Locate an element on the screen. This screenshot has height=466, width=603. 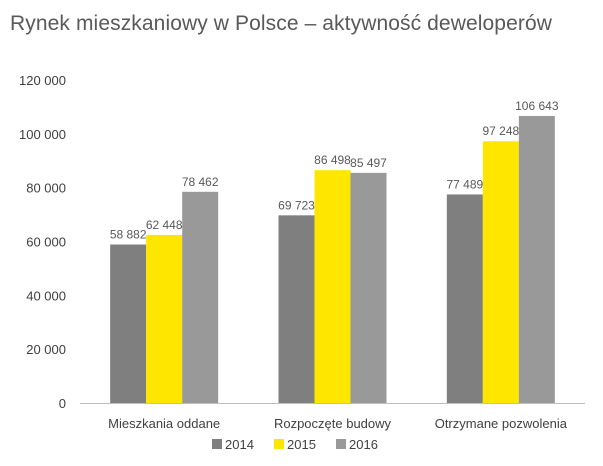
data-label: 69 723 is located at coordinates (296, 205).